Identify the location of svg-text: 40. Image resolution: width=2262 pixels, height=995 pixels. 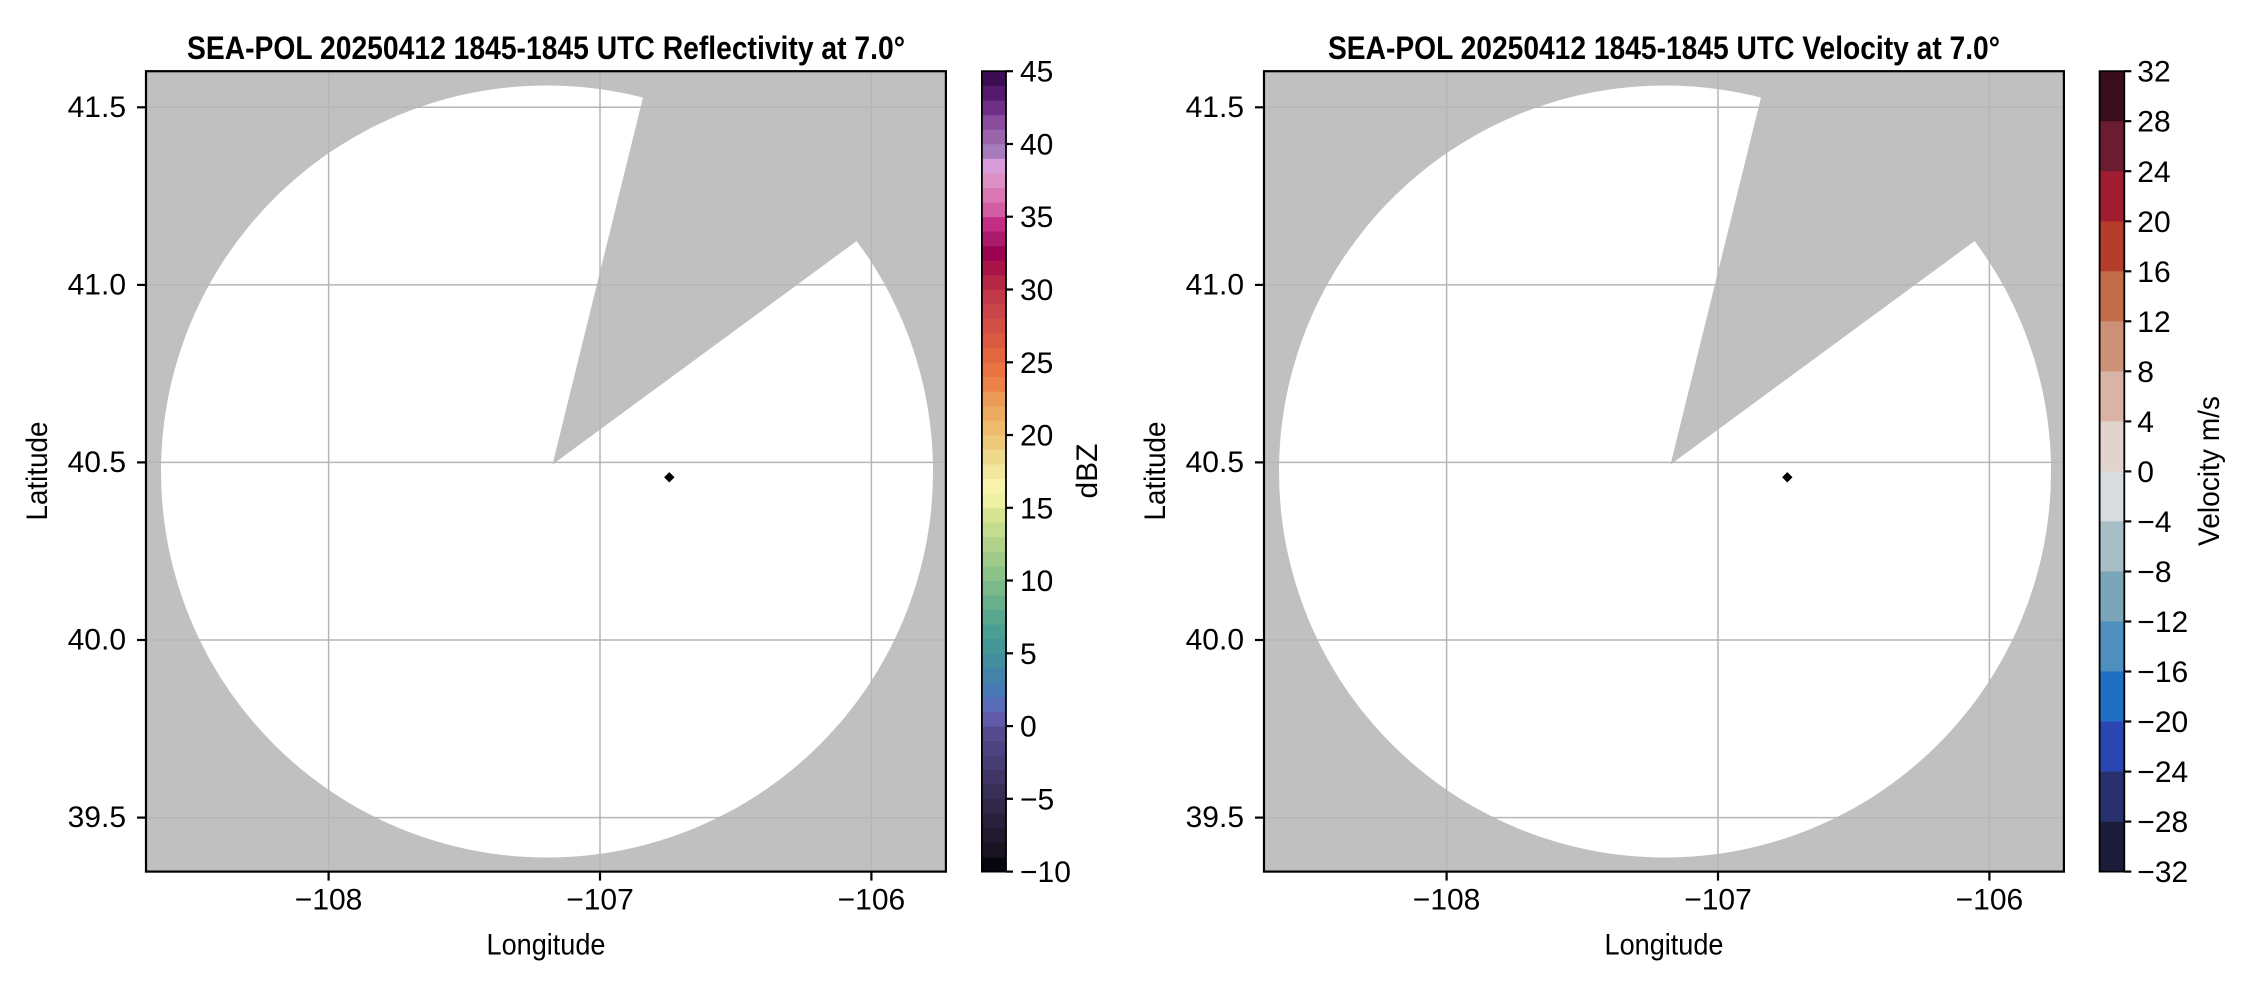
(1036, 145).